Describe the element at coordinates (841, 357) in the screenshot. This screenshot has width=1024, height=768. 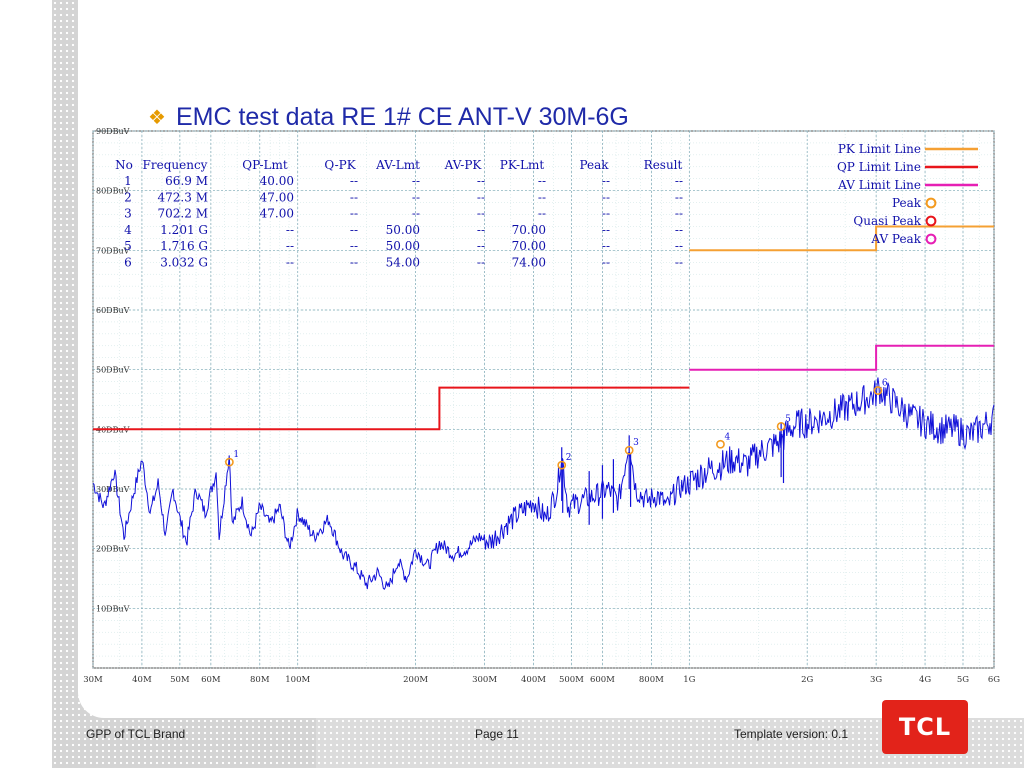
I see `limit-line-av-limit-line` at that location.